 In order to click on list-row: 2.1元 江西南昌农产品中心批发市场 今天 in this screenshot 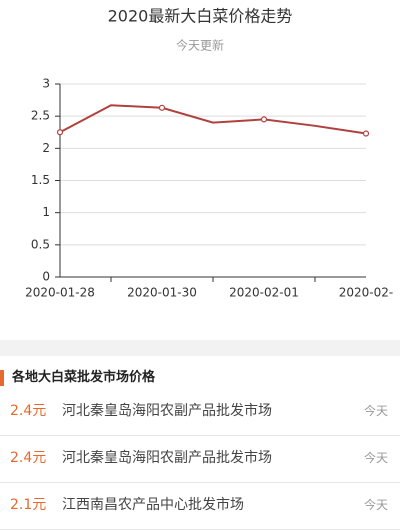, I will do `click(200, 506)`.